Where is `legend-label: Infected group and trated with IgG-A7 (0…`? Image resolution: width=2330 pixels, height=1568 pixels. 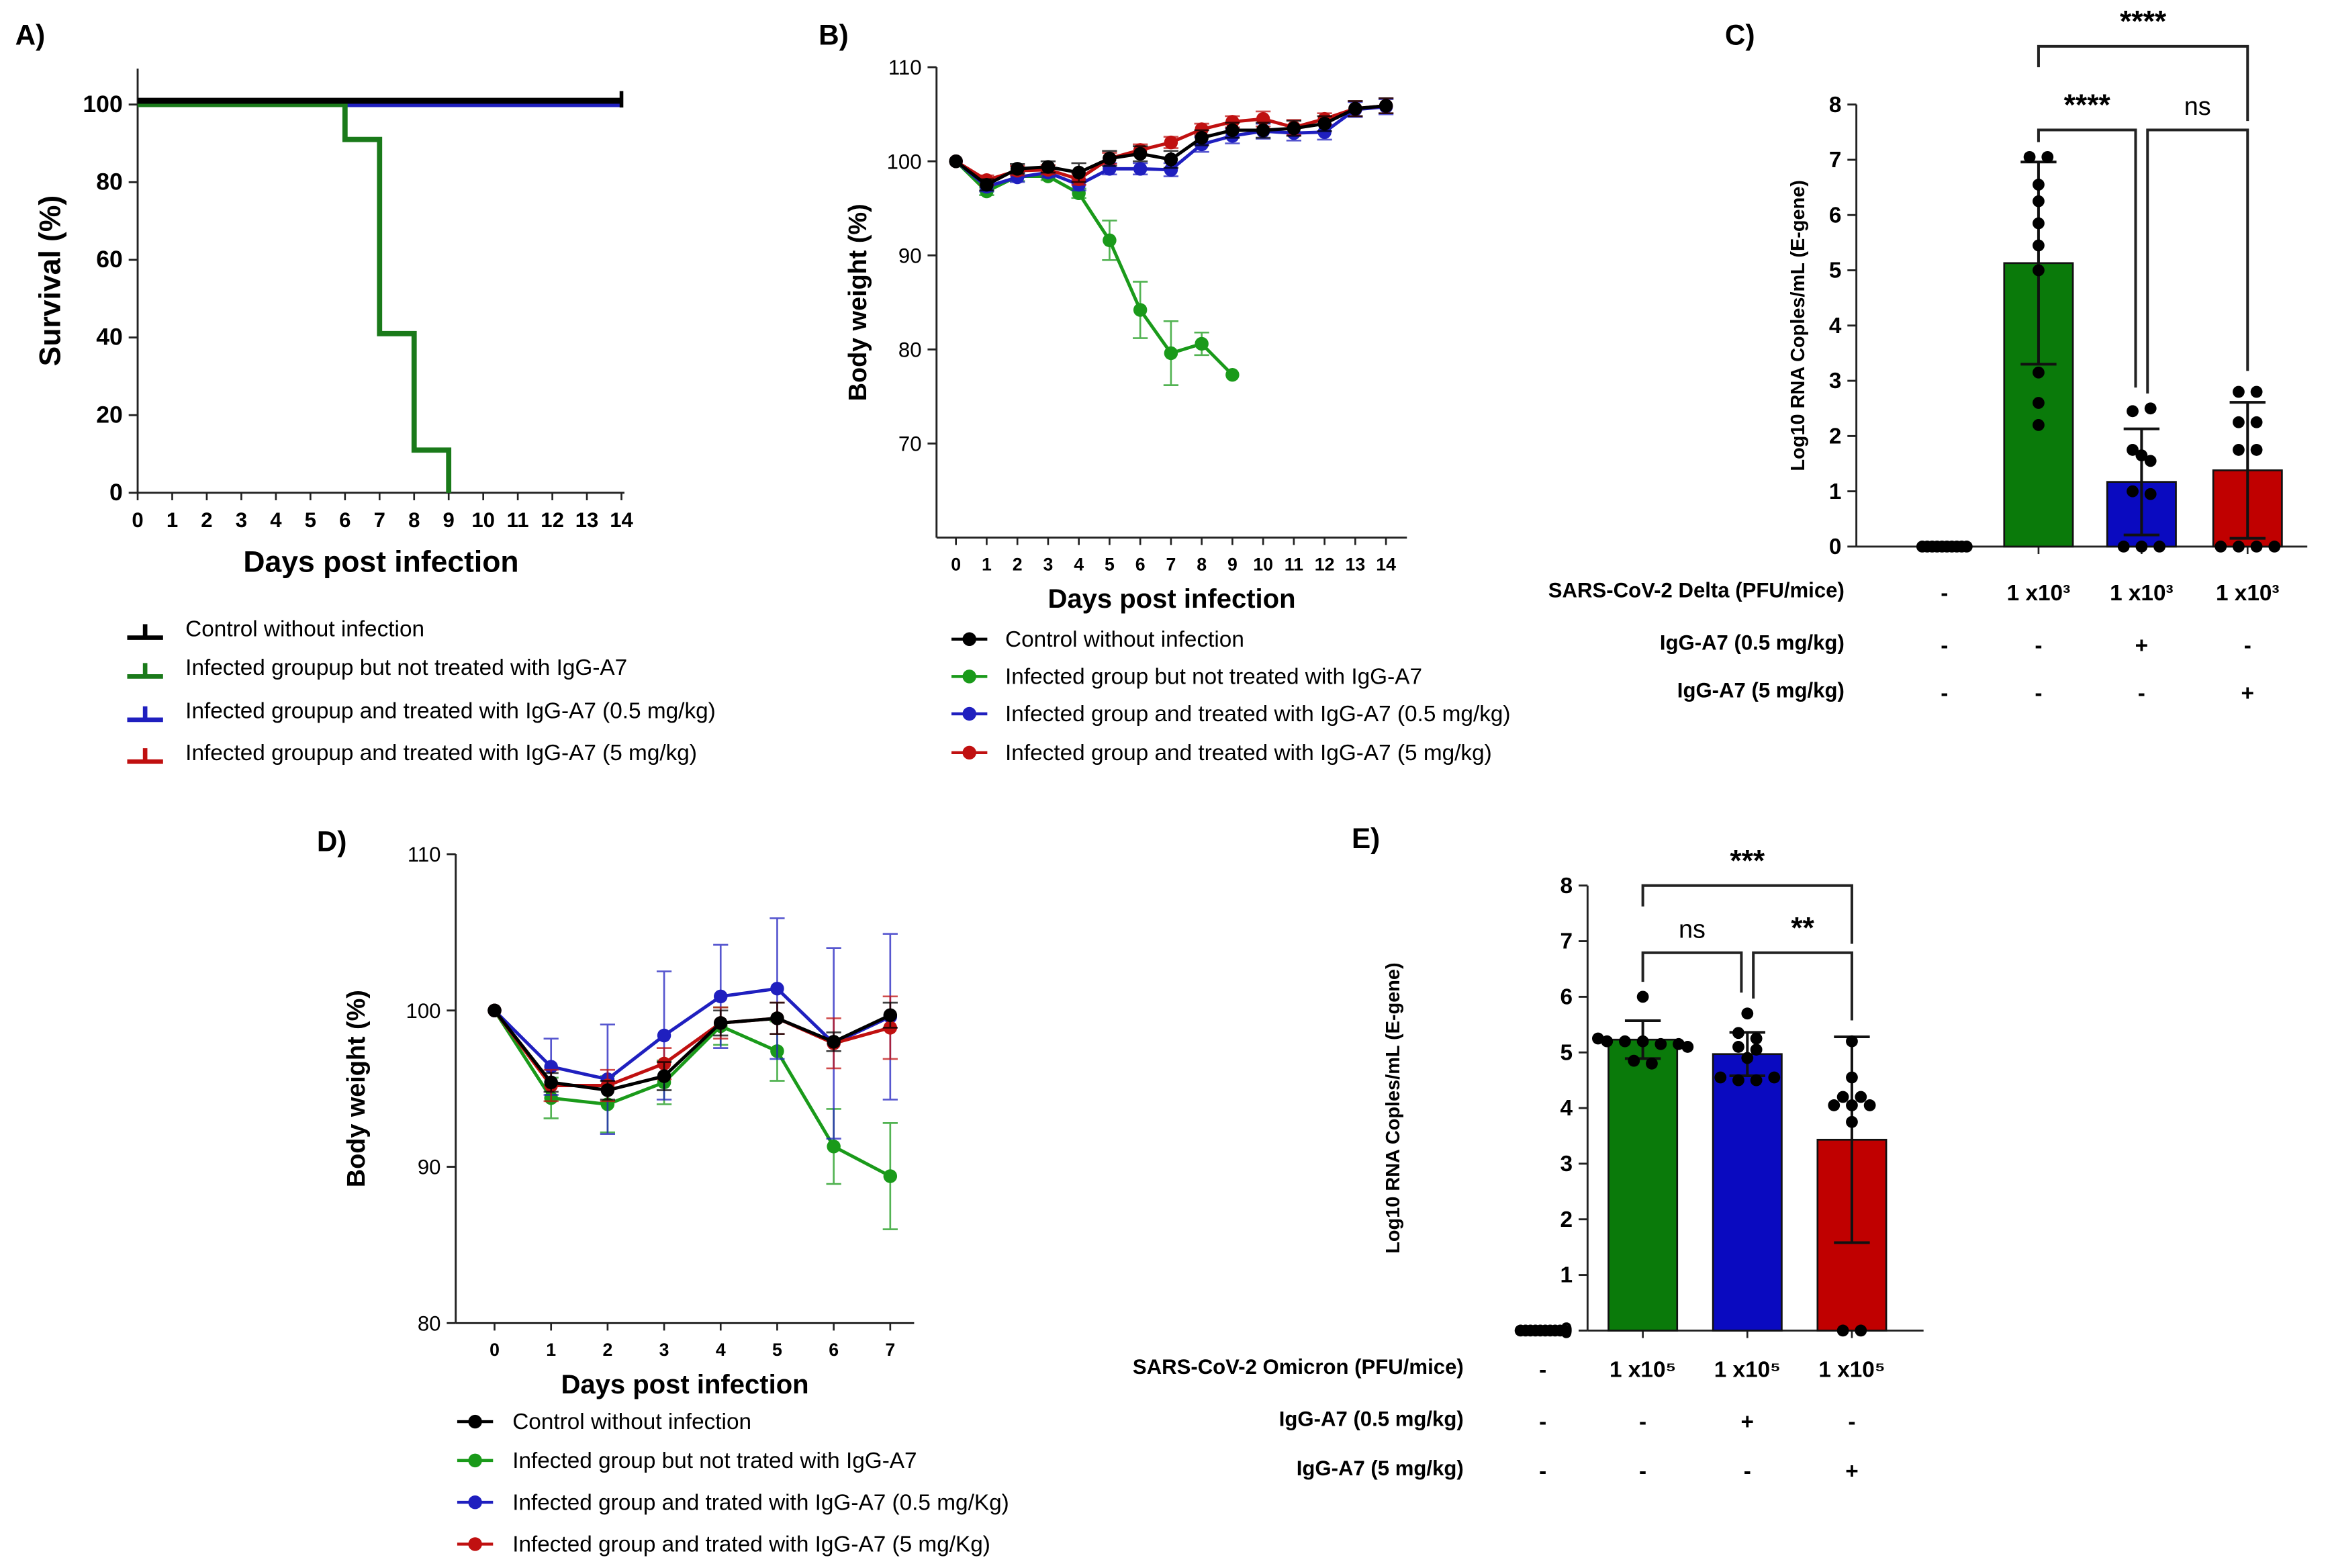 legend-label: Infected group and trated with IgG-A7 (0… is located at coordinates (760, 1502).